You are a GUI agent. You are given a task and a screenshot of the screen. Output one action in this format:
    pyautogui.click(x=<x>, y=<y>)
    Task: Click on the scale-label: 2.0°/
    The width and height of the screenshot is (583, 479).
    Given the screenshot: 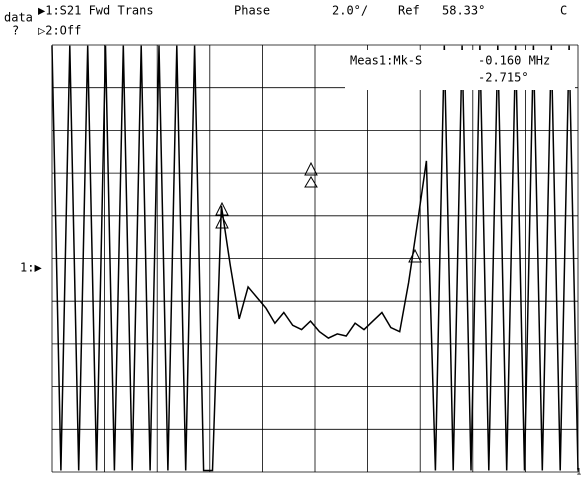 What is the action you would take?
    pyautogui.click(x=350, y=11)
    